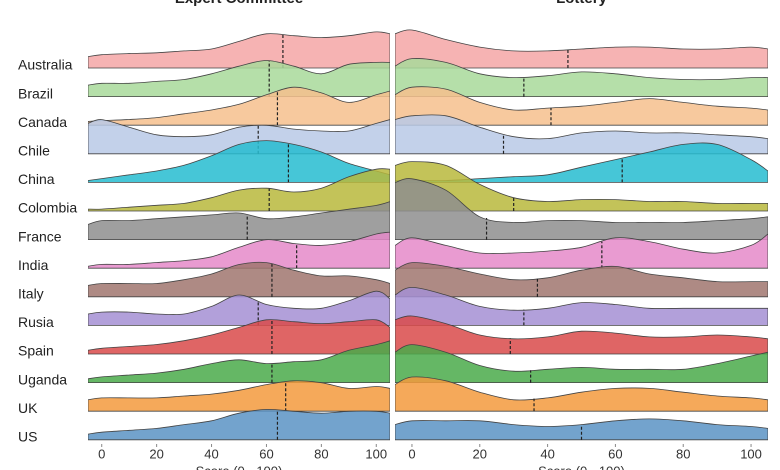 The width and height of the screenshot is (780, 470). Describe the element at coordinates (33, 265) in the screenshot. I see `category-label: India` at that location.